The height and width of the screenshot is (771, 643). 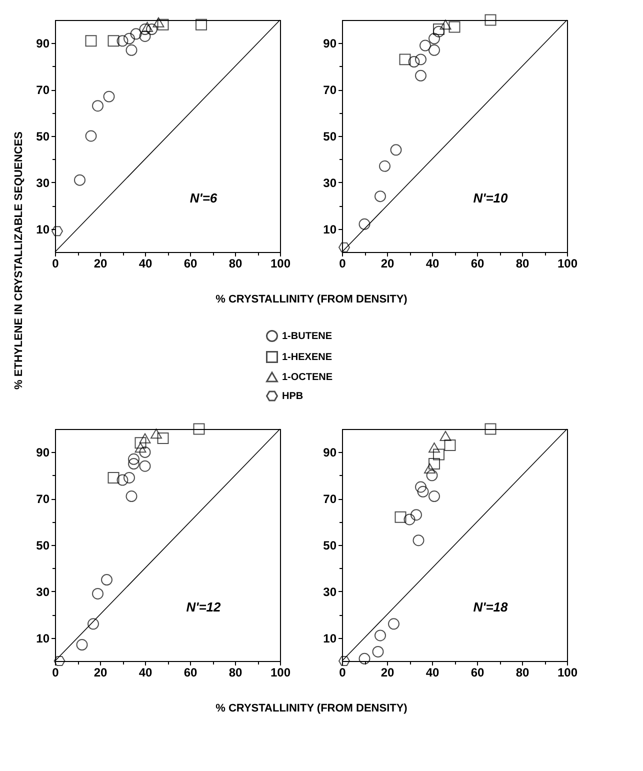 I want to click on legend-label: 1-OCTENE, so click(x=307, y=377).